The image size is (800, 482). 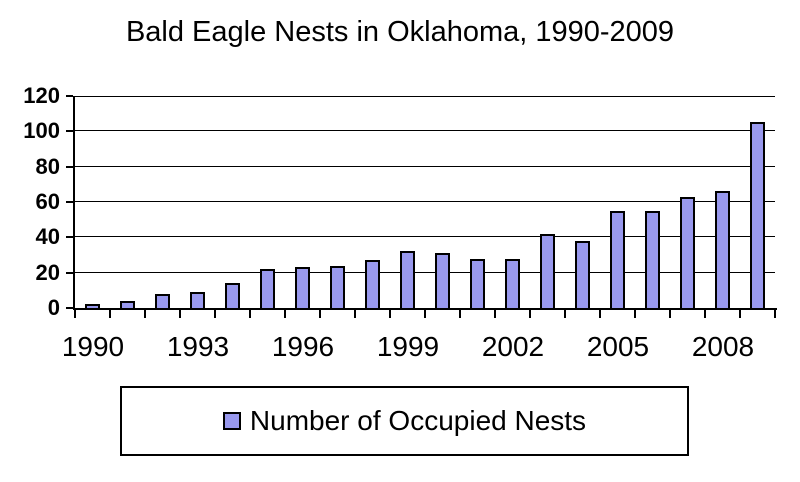 What do you see at coordinates (41, 130) in the screenshot?
I see `y-axis-label-100: 100` at bounding box center [41, 130].